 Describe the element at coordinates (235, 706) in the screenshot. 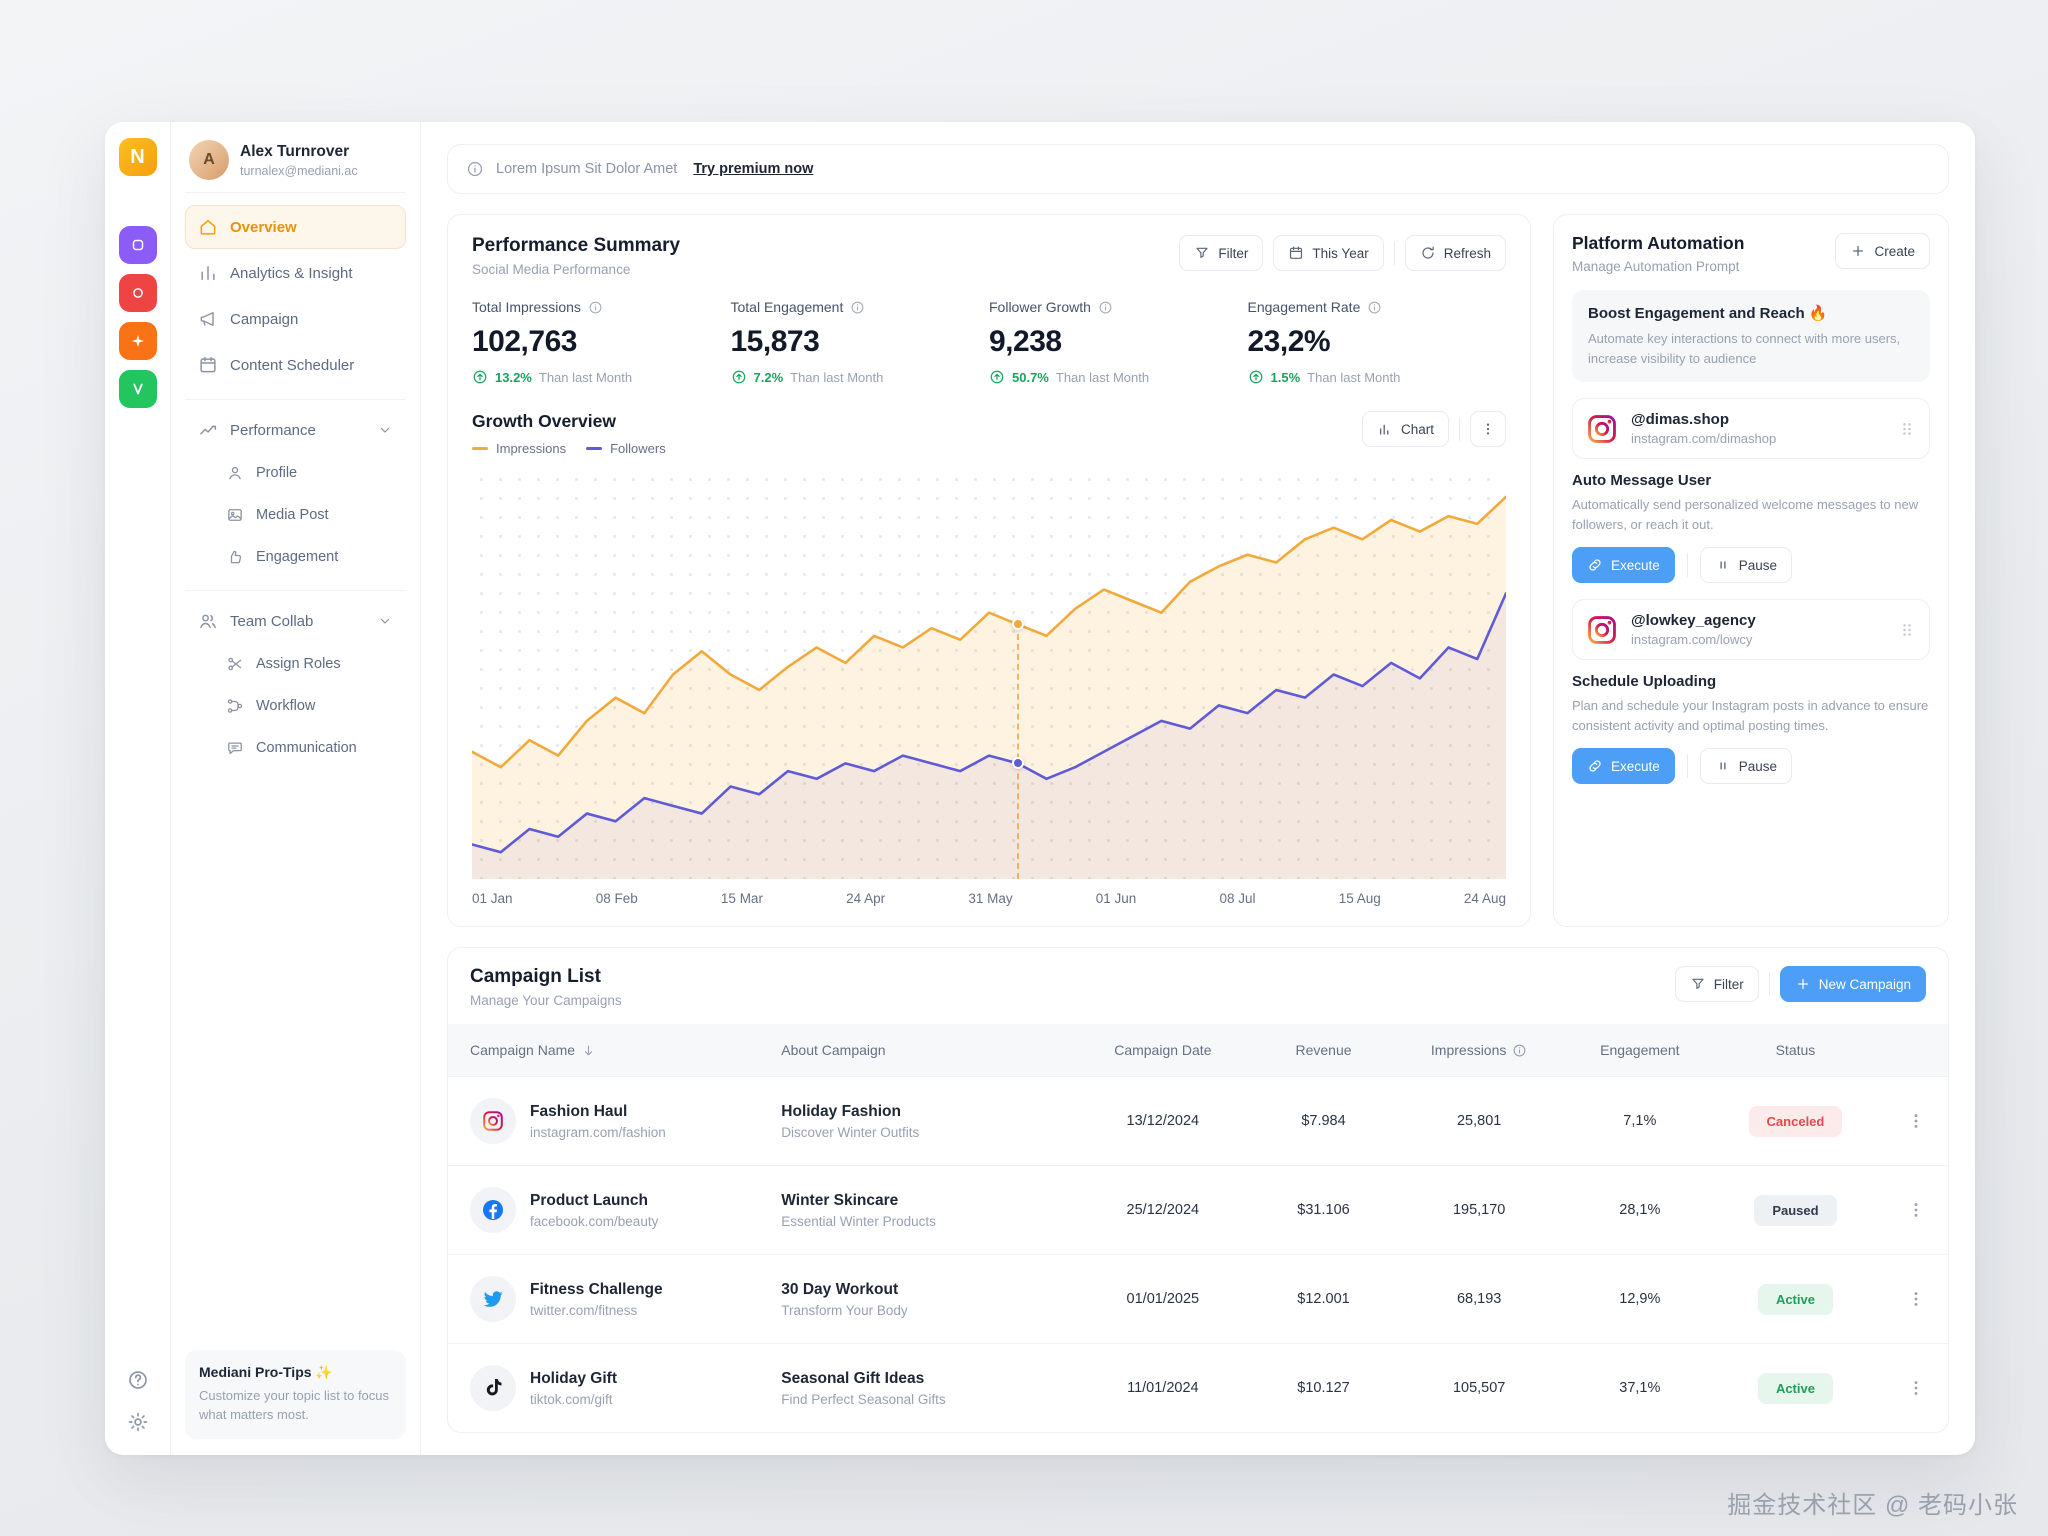

I see `workflow-icon` at that location.